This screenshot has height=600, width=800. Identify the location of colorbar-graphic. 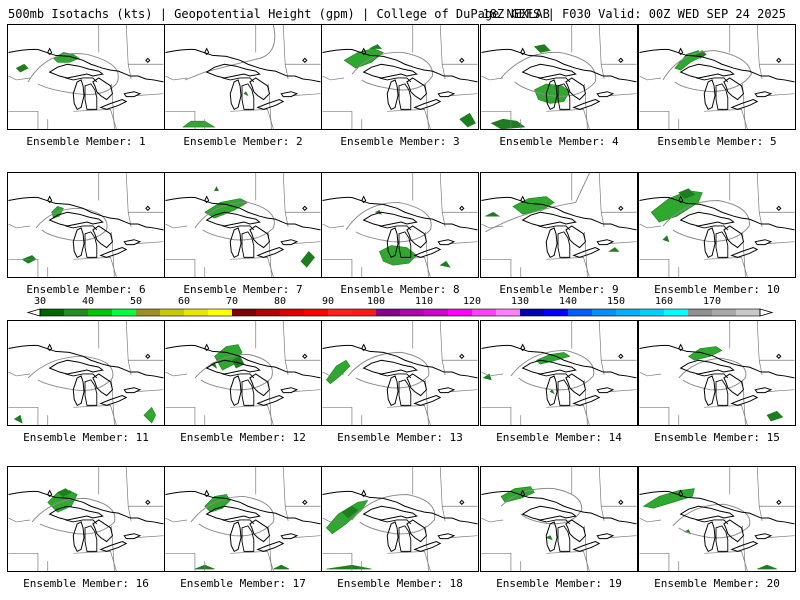
(400, 312).